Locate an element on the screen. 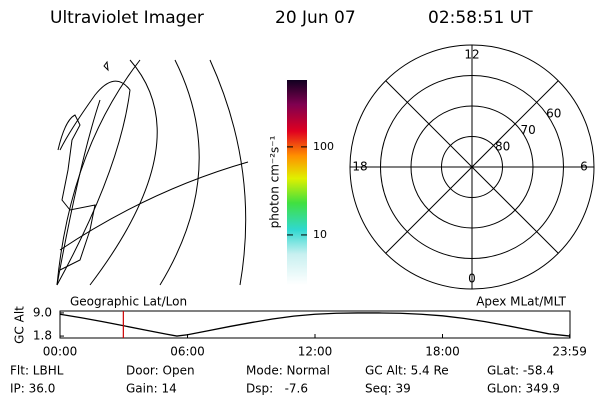 The height and width of the screenshot is (400, 600). info-text: Gain: 14 is located at coordinates (151, 389).